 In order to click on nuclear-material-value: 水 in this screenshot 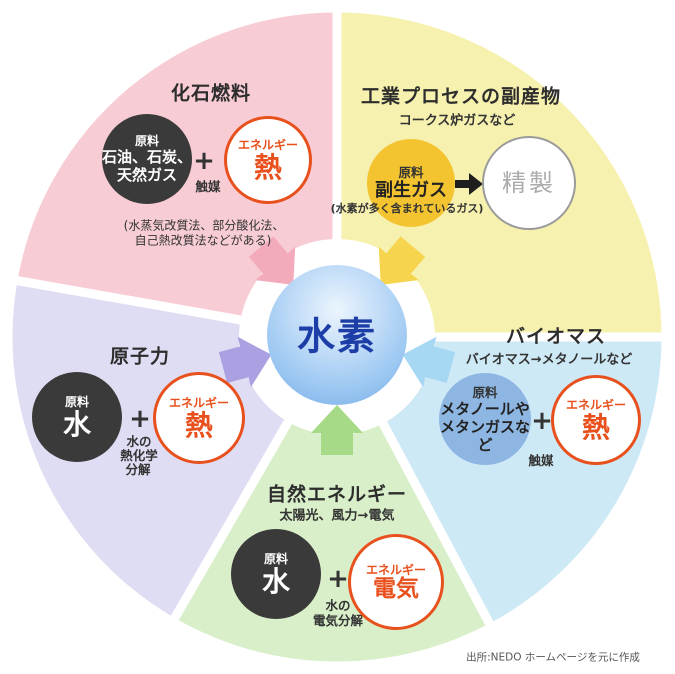, I will do `click(76, 424)`.